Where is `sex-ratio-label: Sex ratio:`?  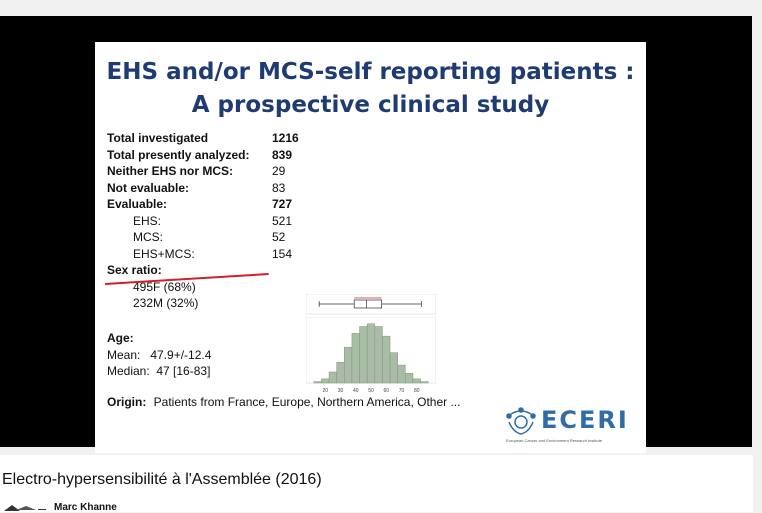 sex-ratio-label: Sex ratio: is located at coordinates (134, 270).